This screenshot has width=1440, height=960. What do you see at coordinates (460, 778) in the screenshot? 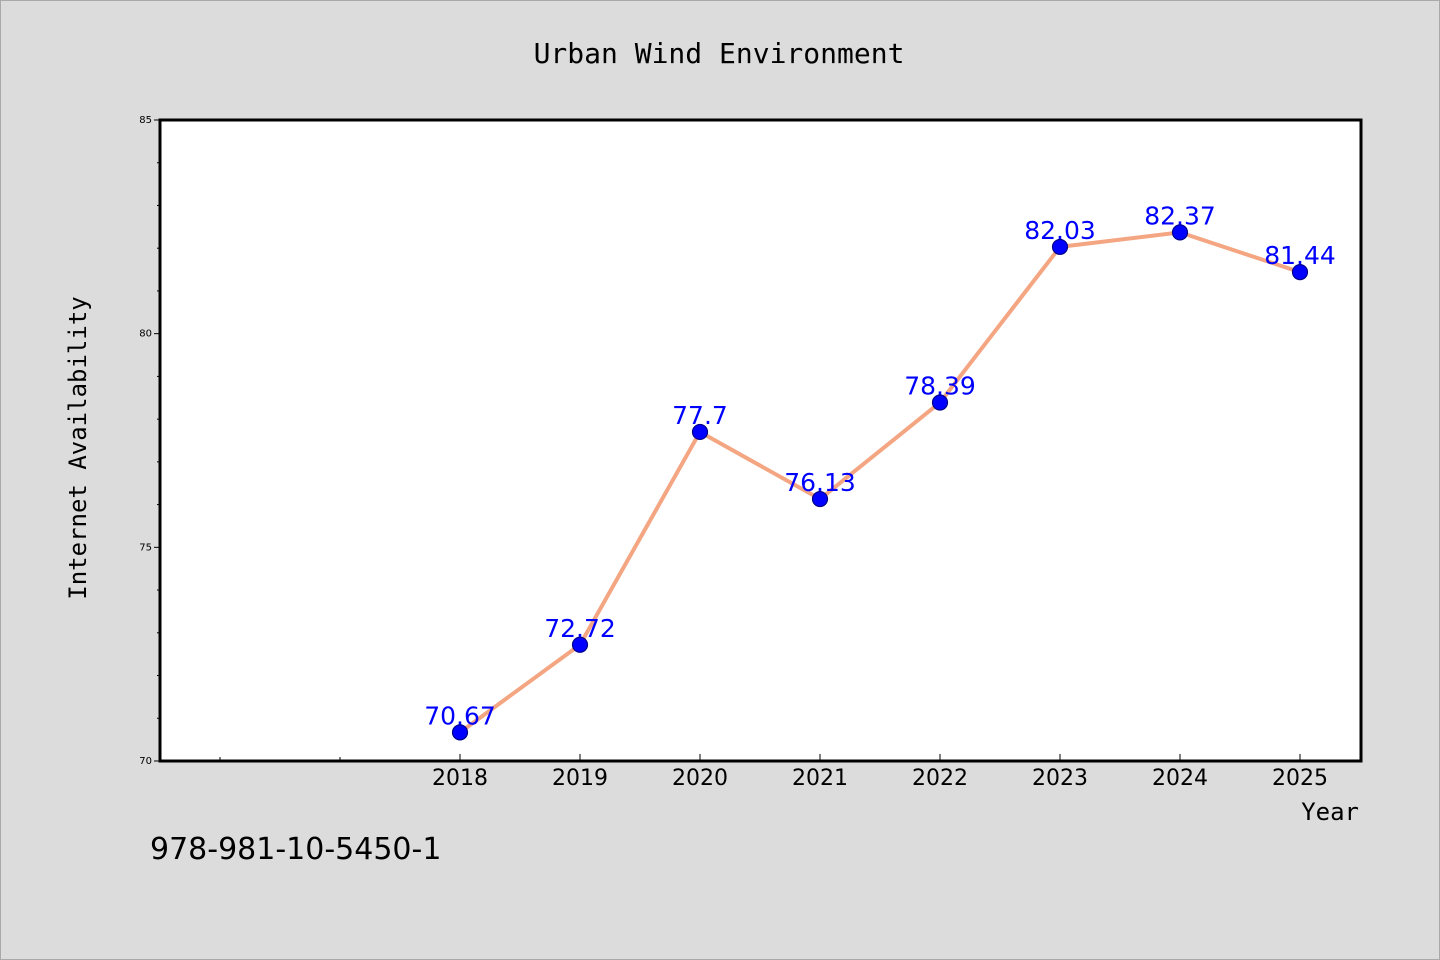
I see `x-tick-label: 2018` at bounding box center [460, 778].